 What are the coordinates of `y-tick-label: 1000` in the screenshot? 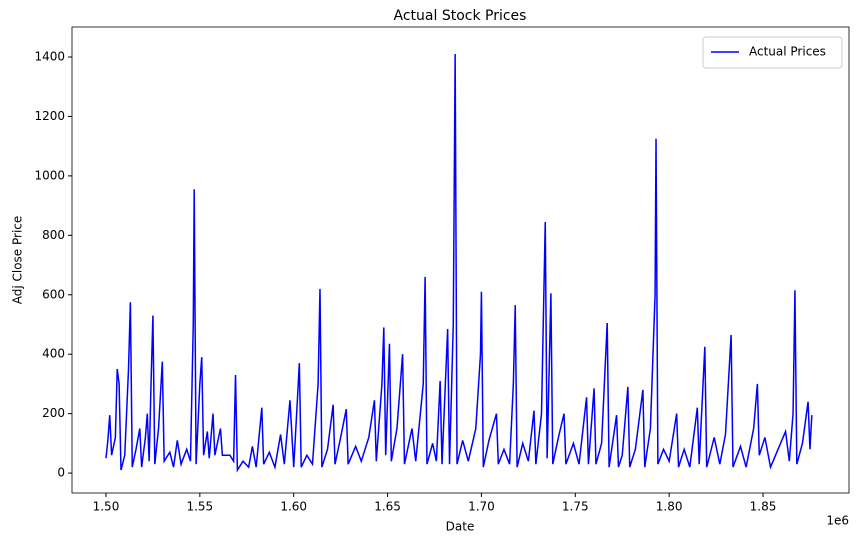 It's located at (49, 175).